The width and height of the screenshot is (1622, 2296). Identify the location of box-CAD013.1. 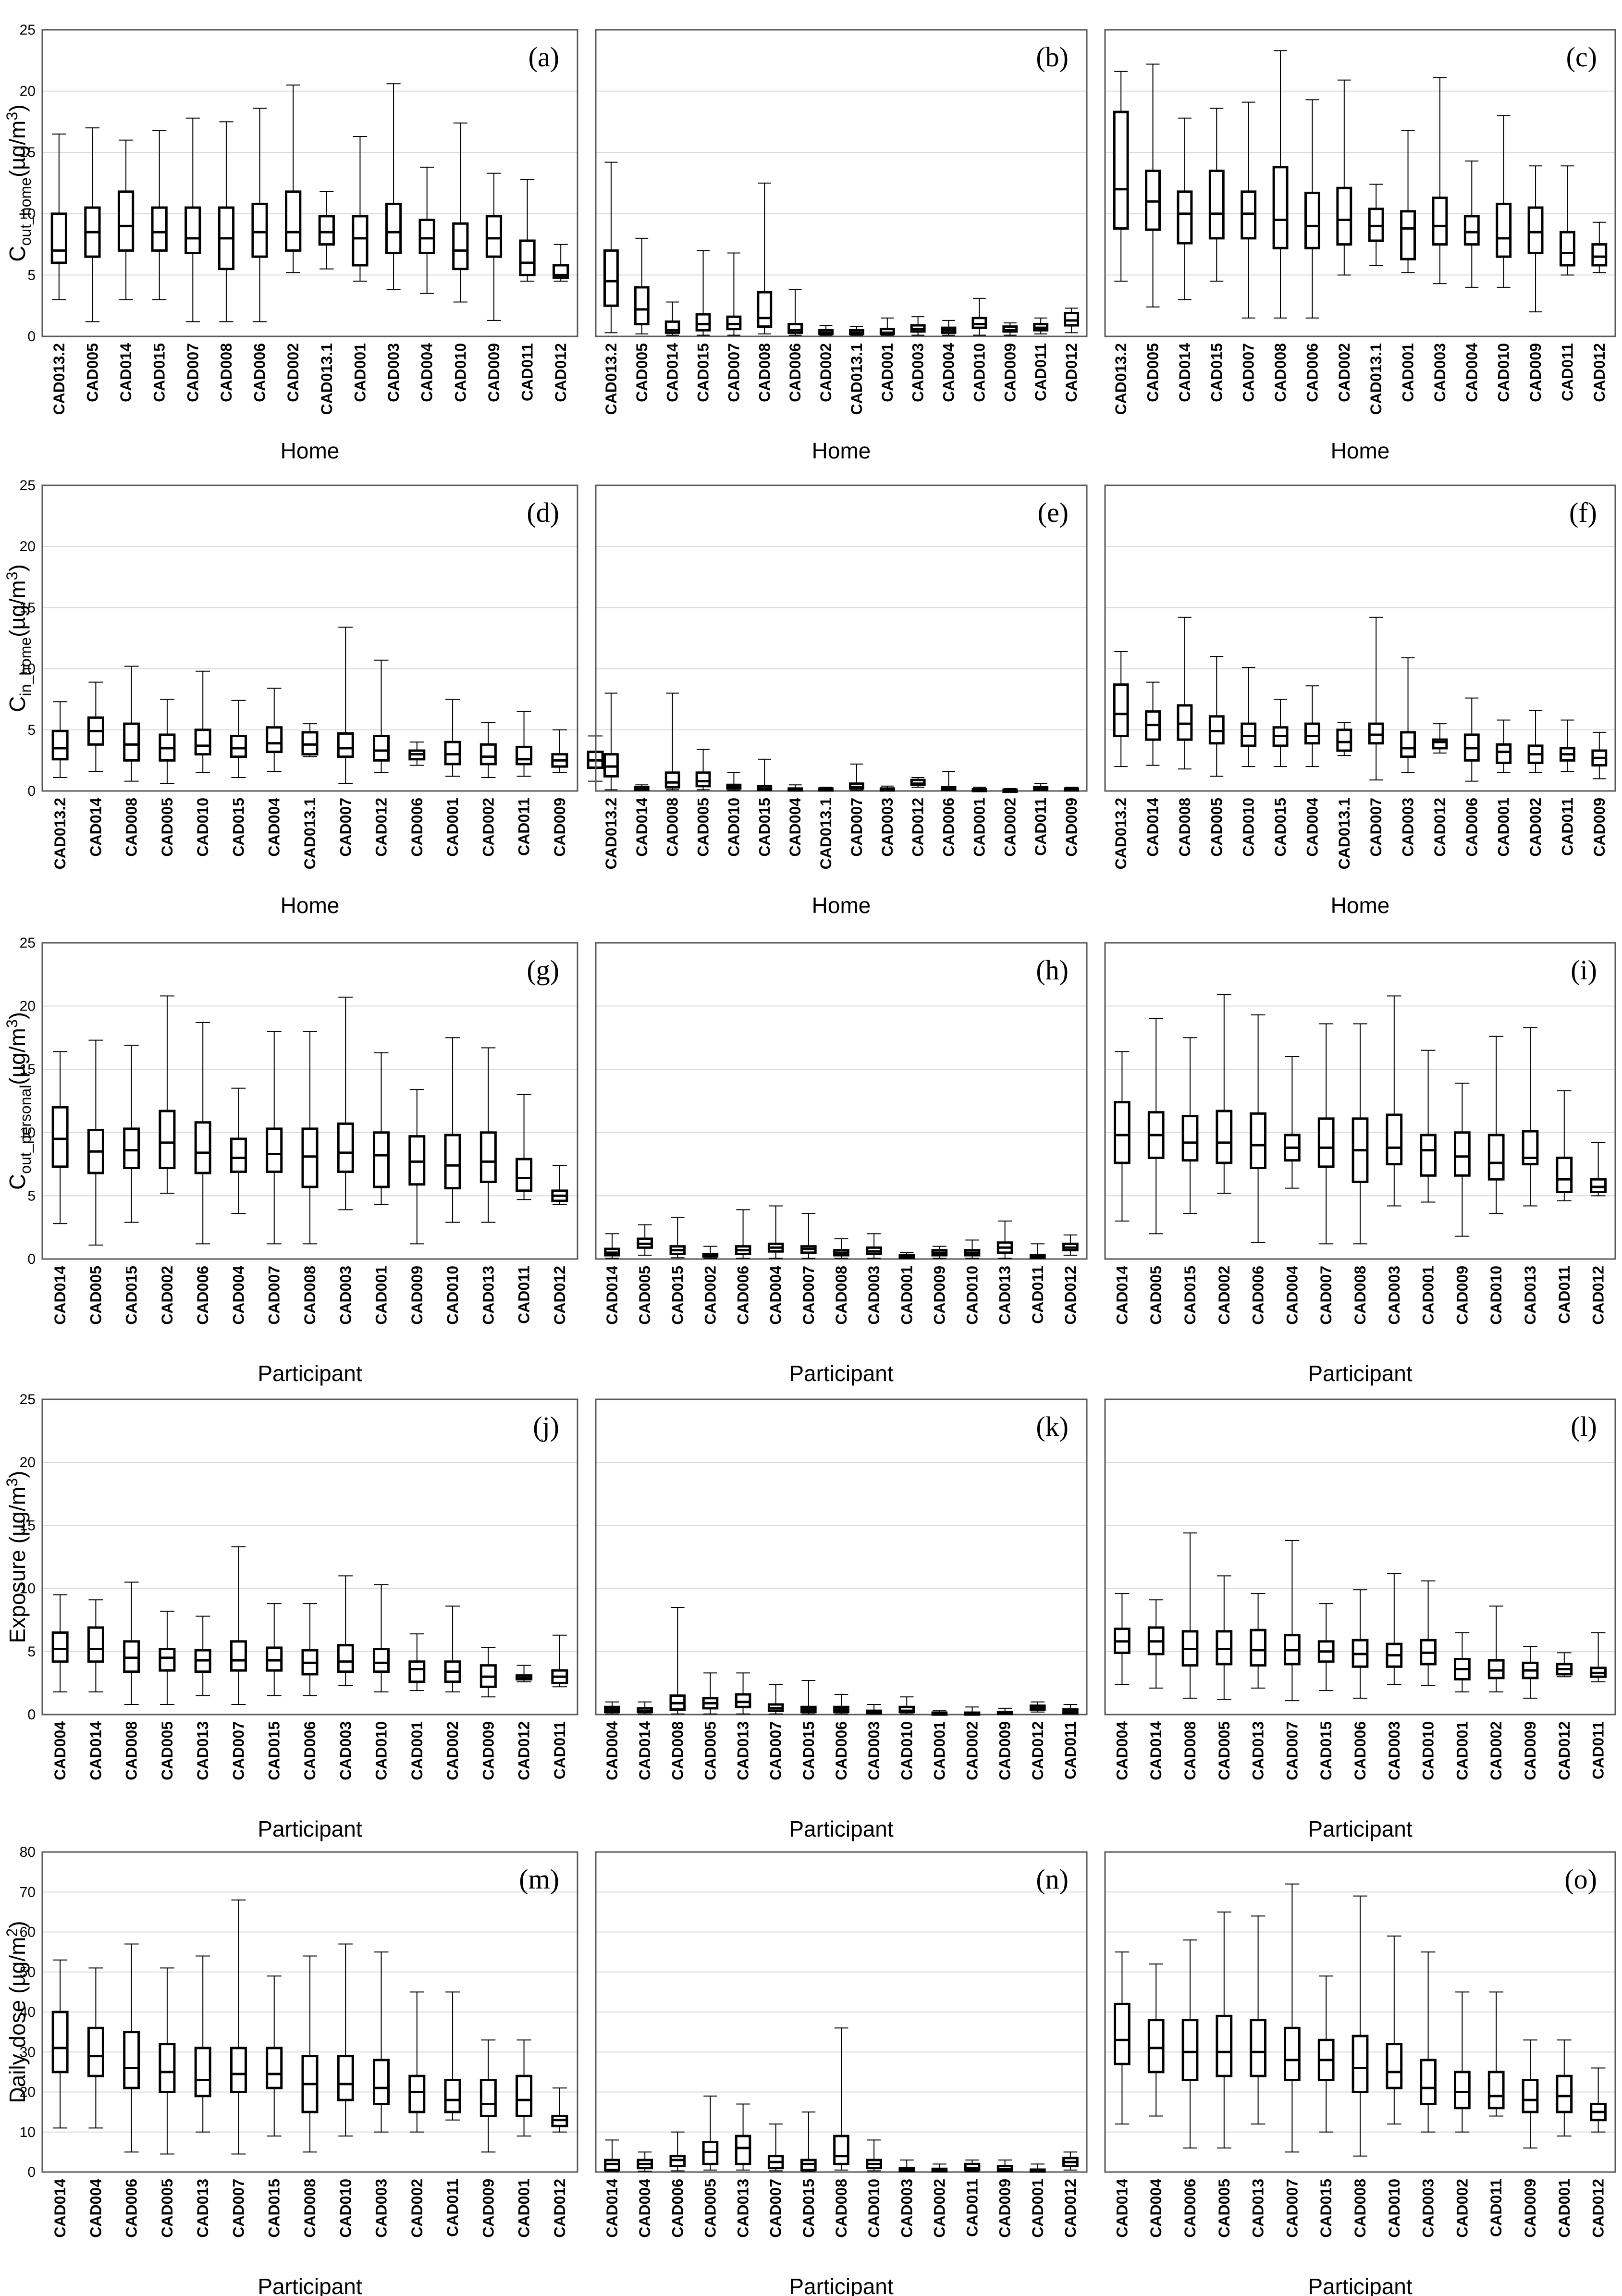
(1376, 225).